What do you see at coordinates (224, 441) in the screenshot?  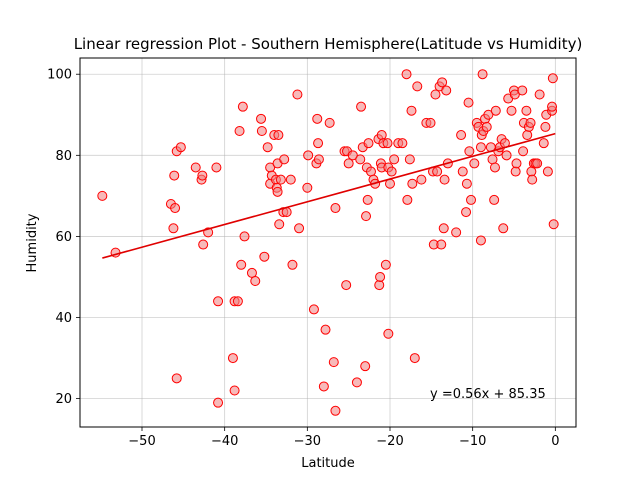 I see `x-tick-label: −40` at bounding box center [224, 441].